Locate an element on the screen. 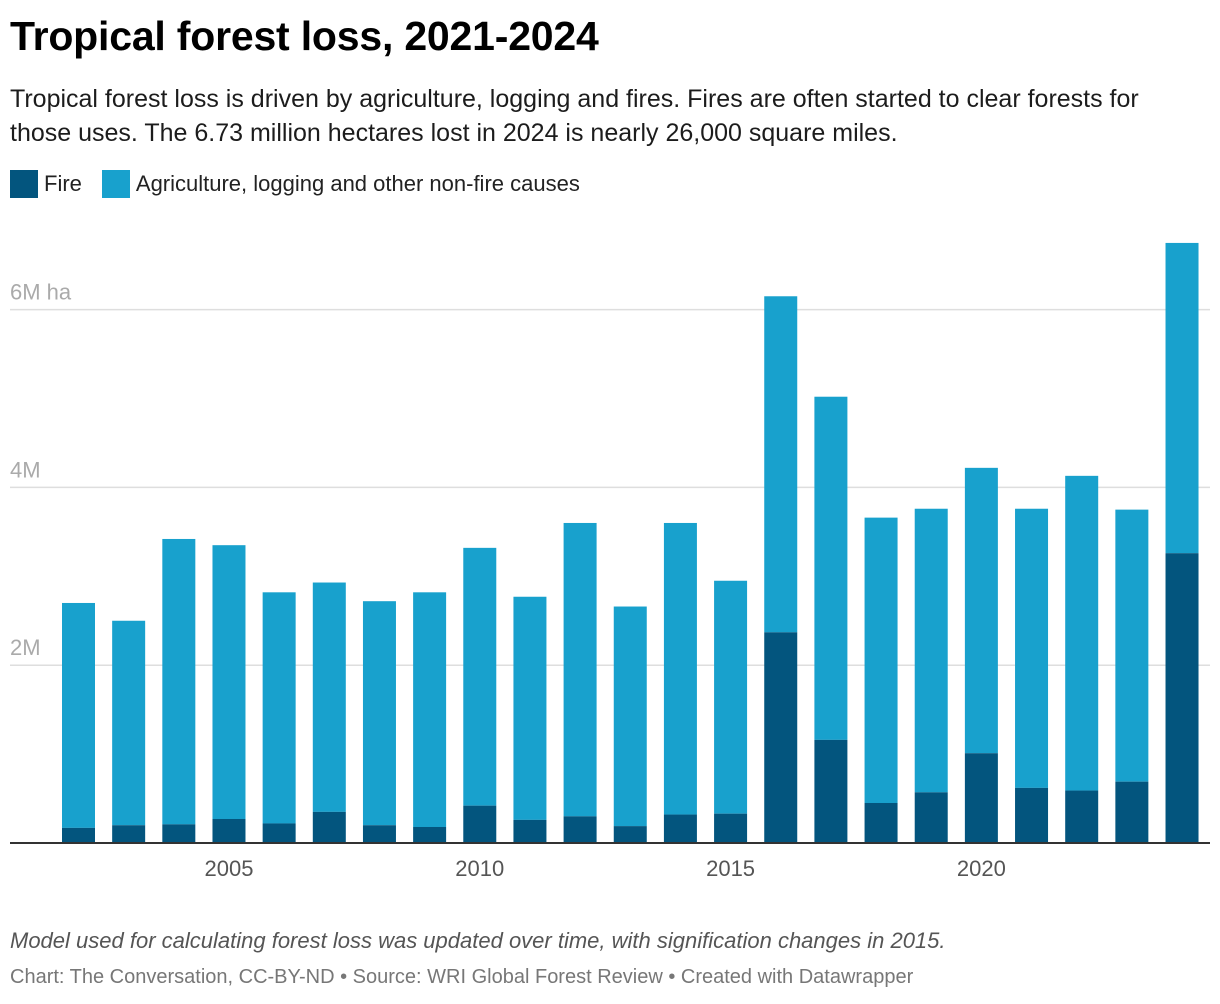 This screenshot has width=1220, height=1004. bar-fire-2015 is located at coordinates (731, 828).